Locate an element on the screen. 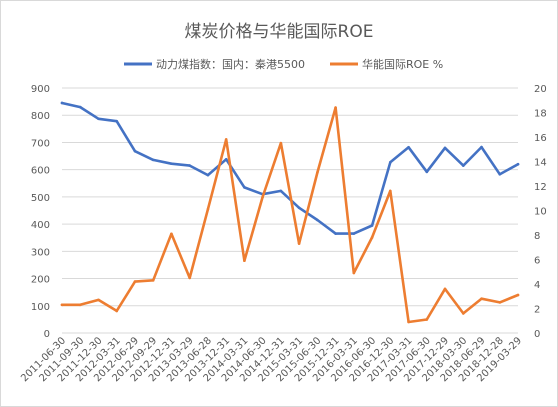 The width and height of the screenshot is (558, 407). right-axis-tick-label: 8 is located at coordinates (537, 236).